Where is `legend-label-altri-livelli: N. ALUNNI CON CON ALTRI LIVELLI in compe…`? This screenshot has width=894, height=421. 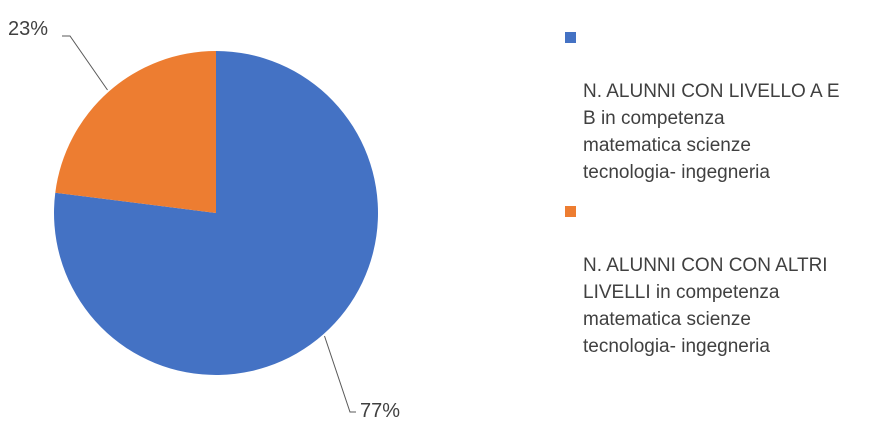
legend-label-altri-livelli: N. ALUNNI CON CON ALTRI LIVELLI in compe… is located at coordinates (705, 306).